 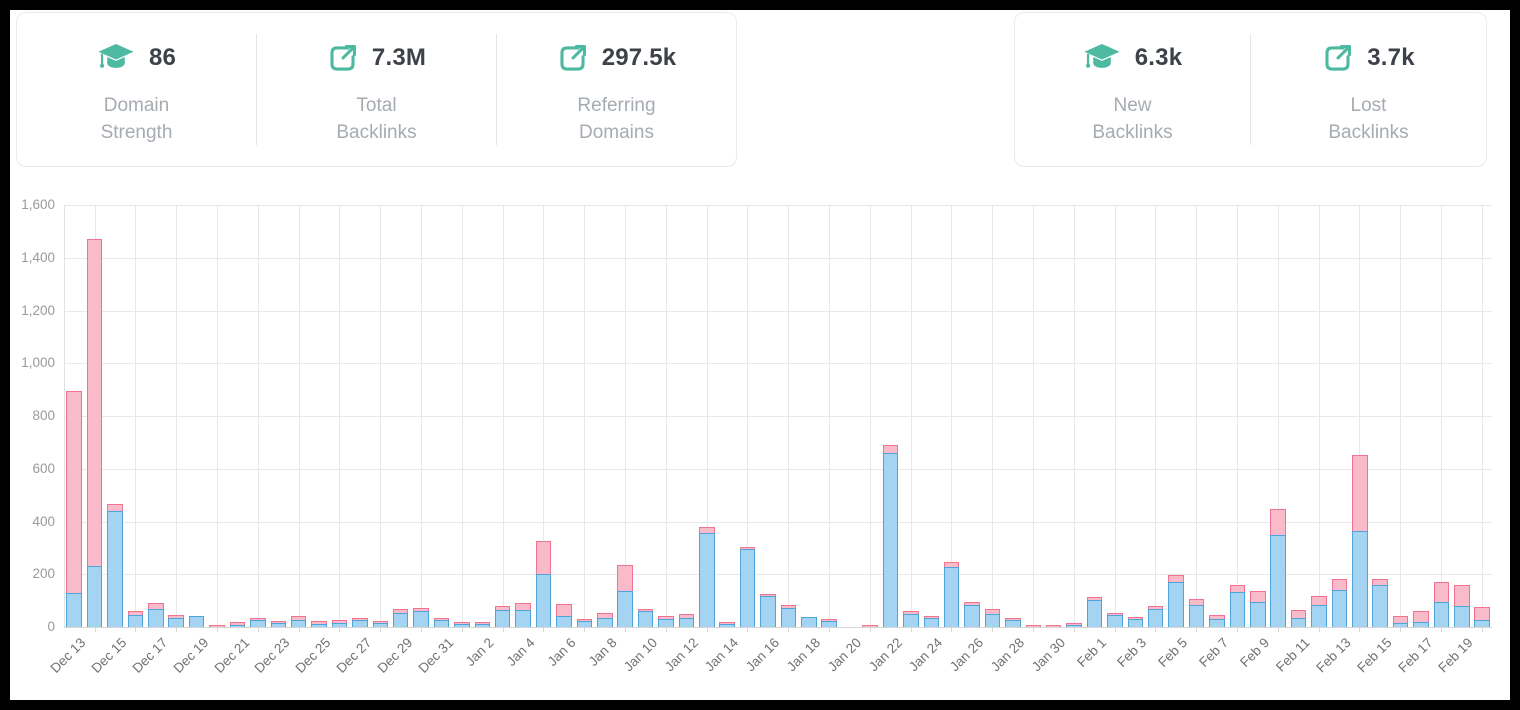 I want to click on y-tick-label: 200, so click(x=43, y=574).